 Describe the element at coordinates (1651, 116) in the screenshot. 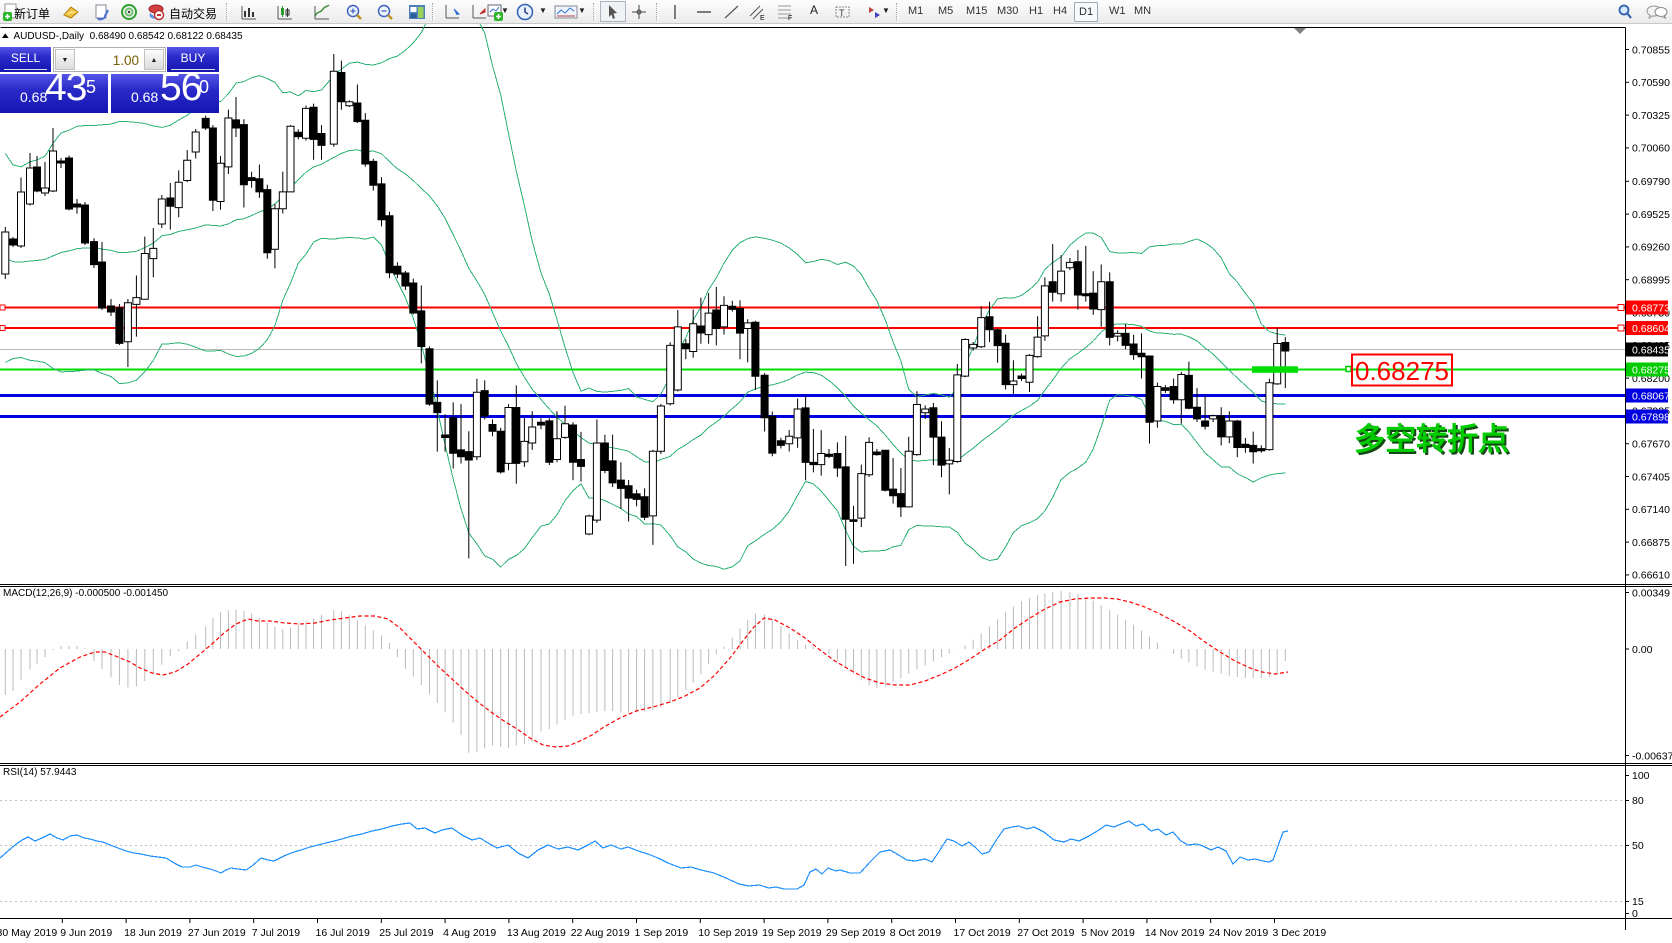

I see `svg-text: 0.70325` at that location.